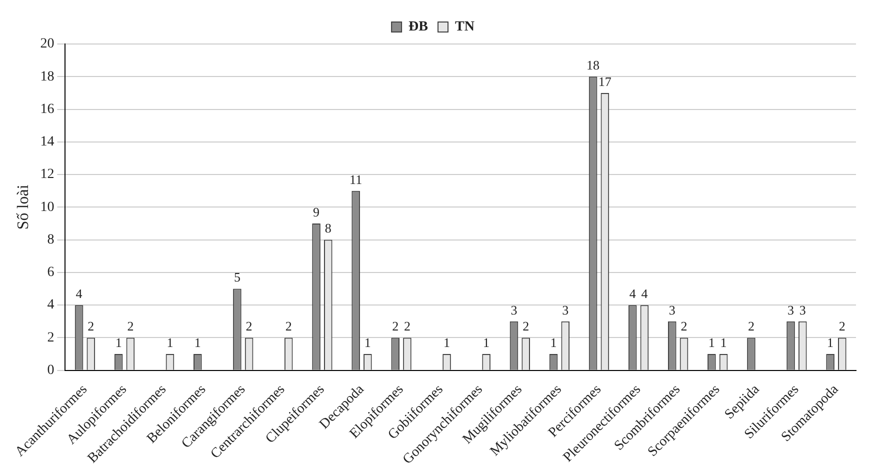 Image resolution: width=886 pixels, height=476 pixels. Describe the element at coordinates (47, 174) in the screenshot. I see `y-tick-label: 12` at that location.